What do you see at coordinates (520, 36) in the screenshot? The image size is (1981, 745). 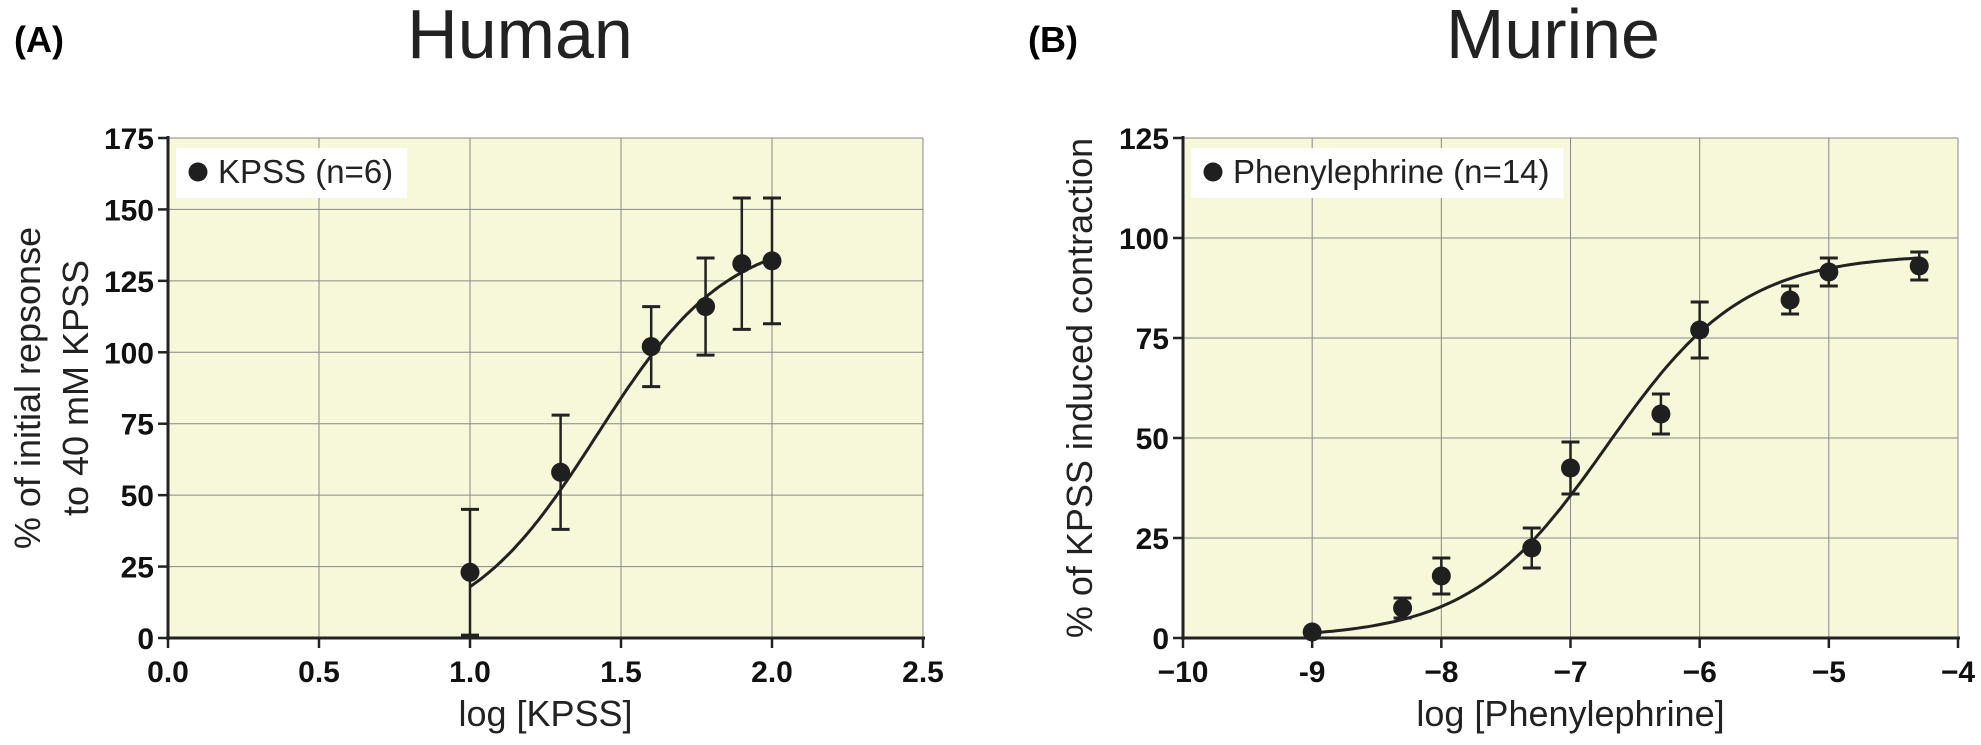 I see `chart-title: Human` at bounding box center [520, 36].